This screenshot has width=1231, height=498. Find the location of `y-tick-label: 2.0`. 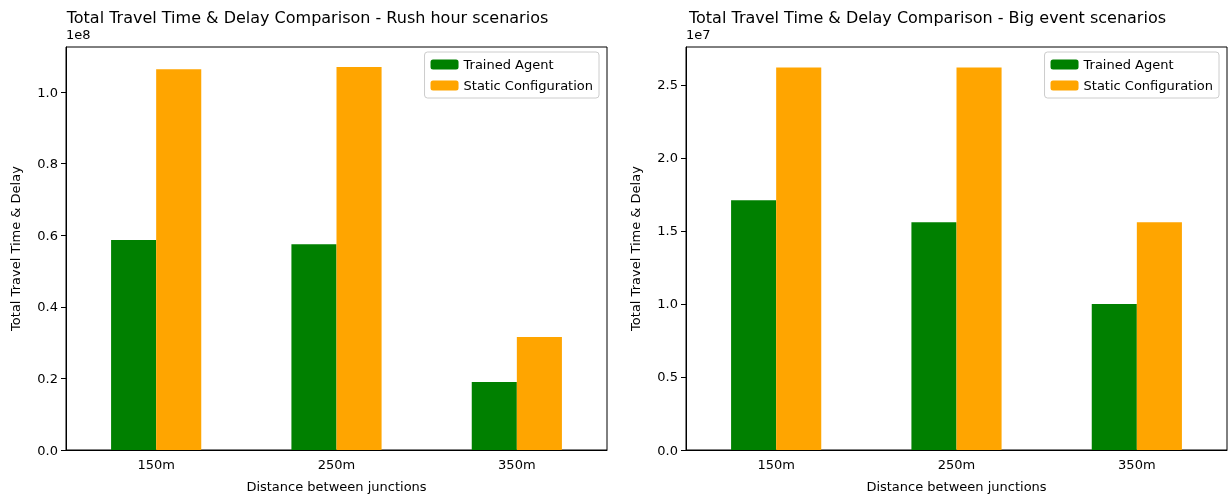

y-tick-label: 2.0 is located at coordinates (667, 158).